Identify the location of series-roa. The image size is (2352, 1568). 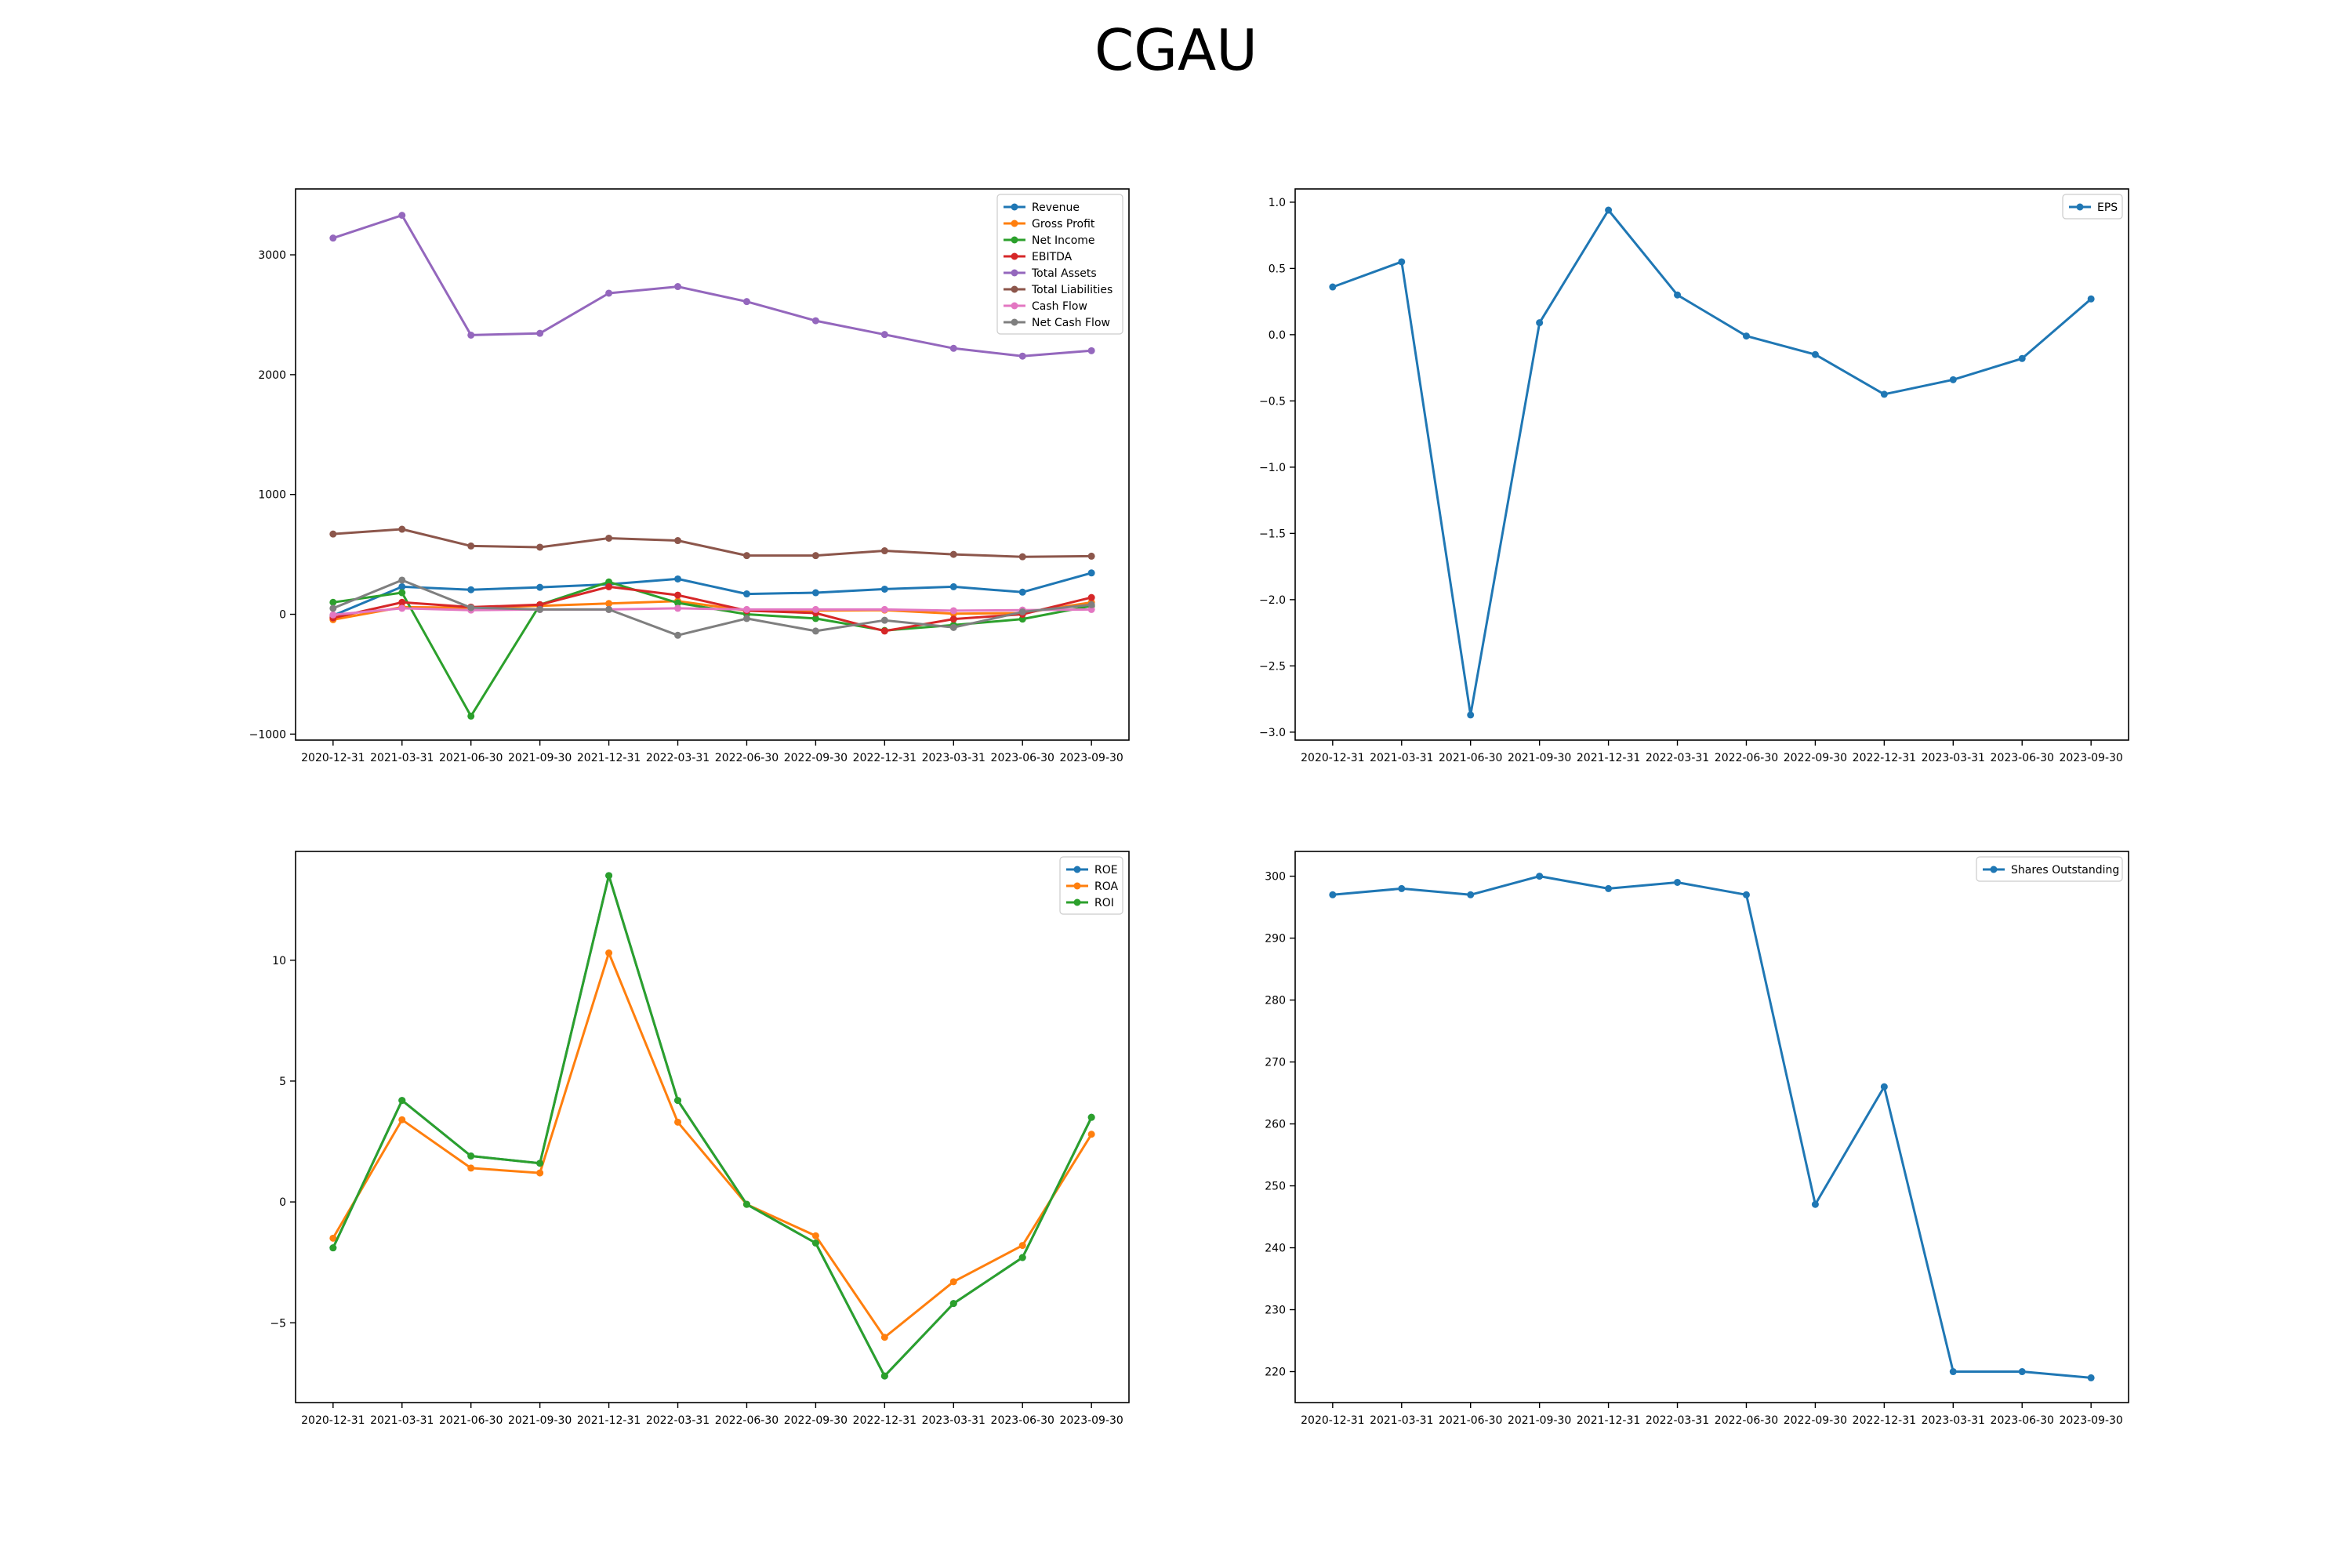
(712, 1145).